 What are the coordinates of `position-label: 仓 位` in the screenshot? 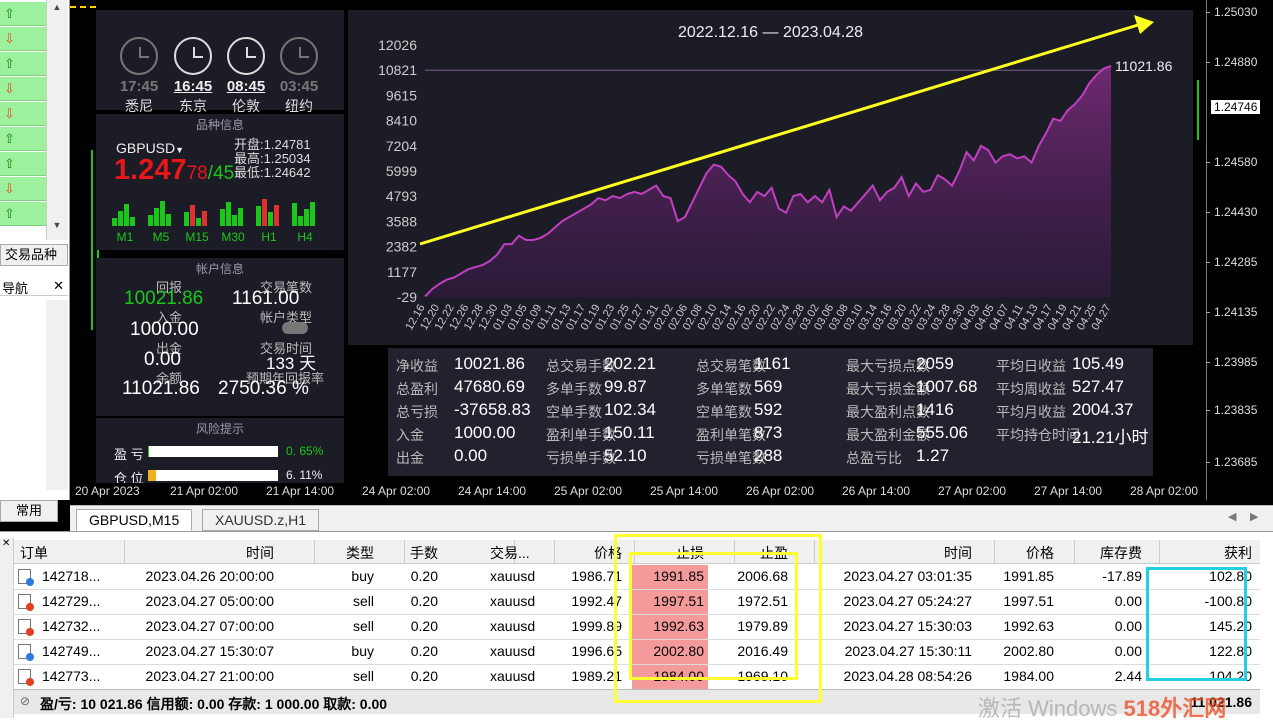 It's located at (129, 478).